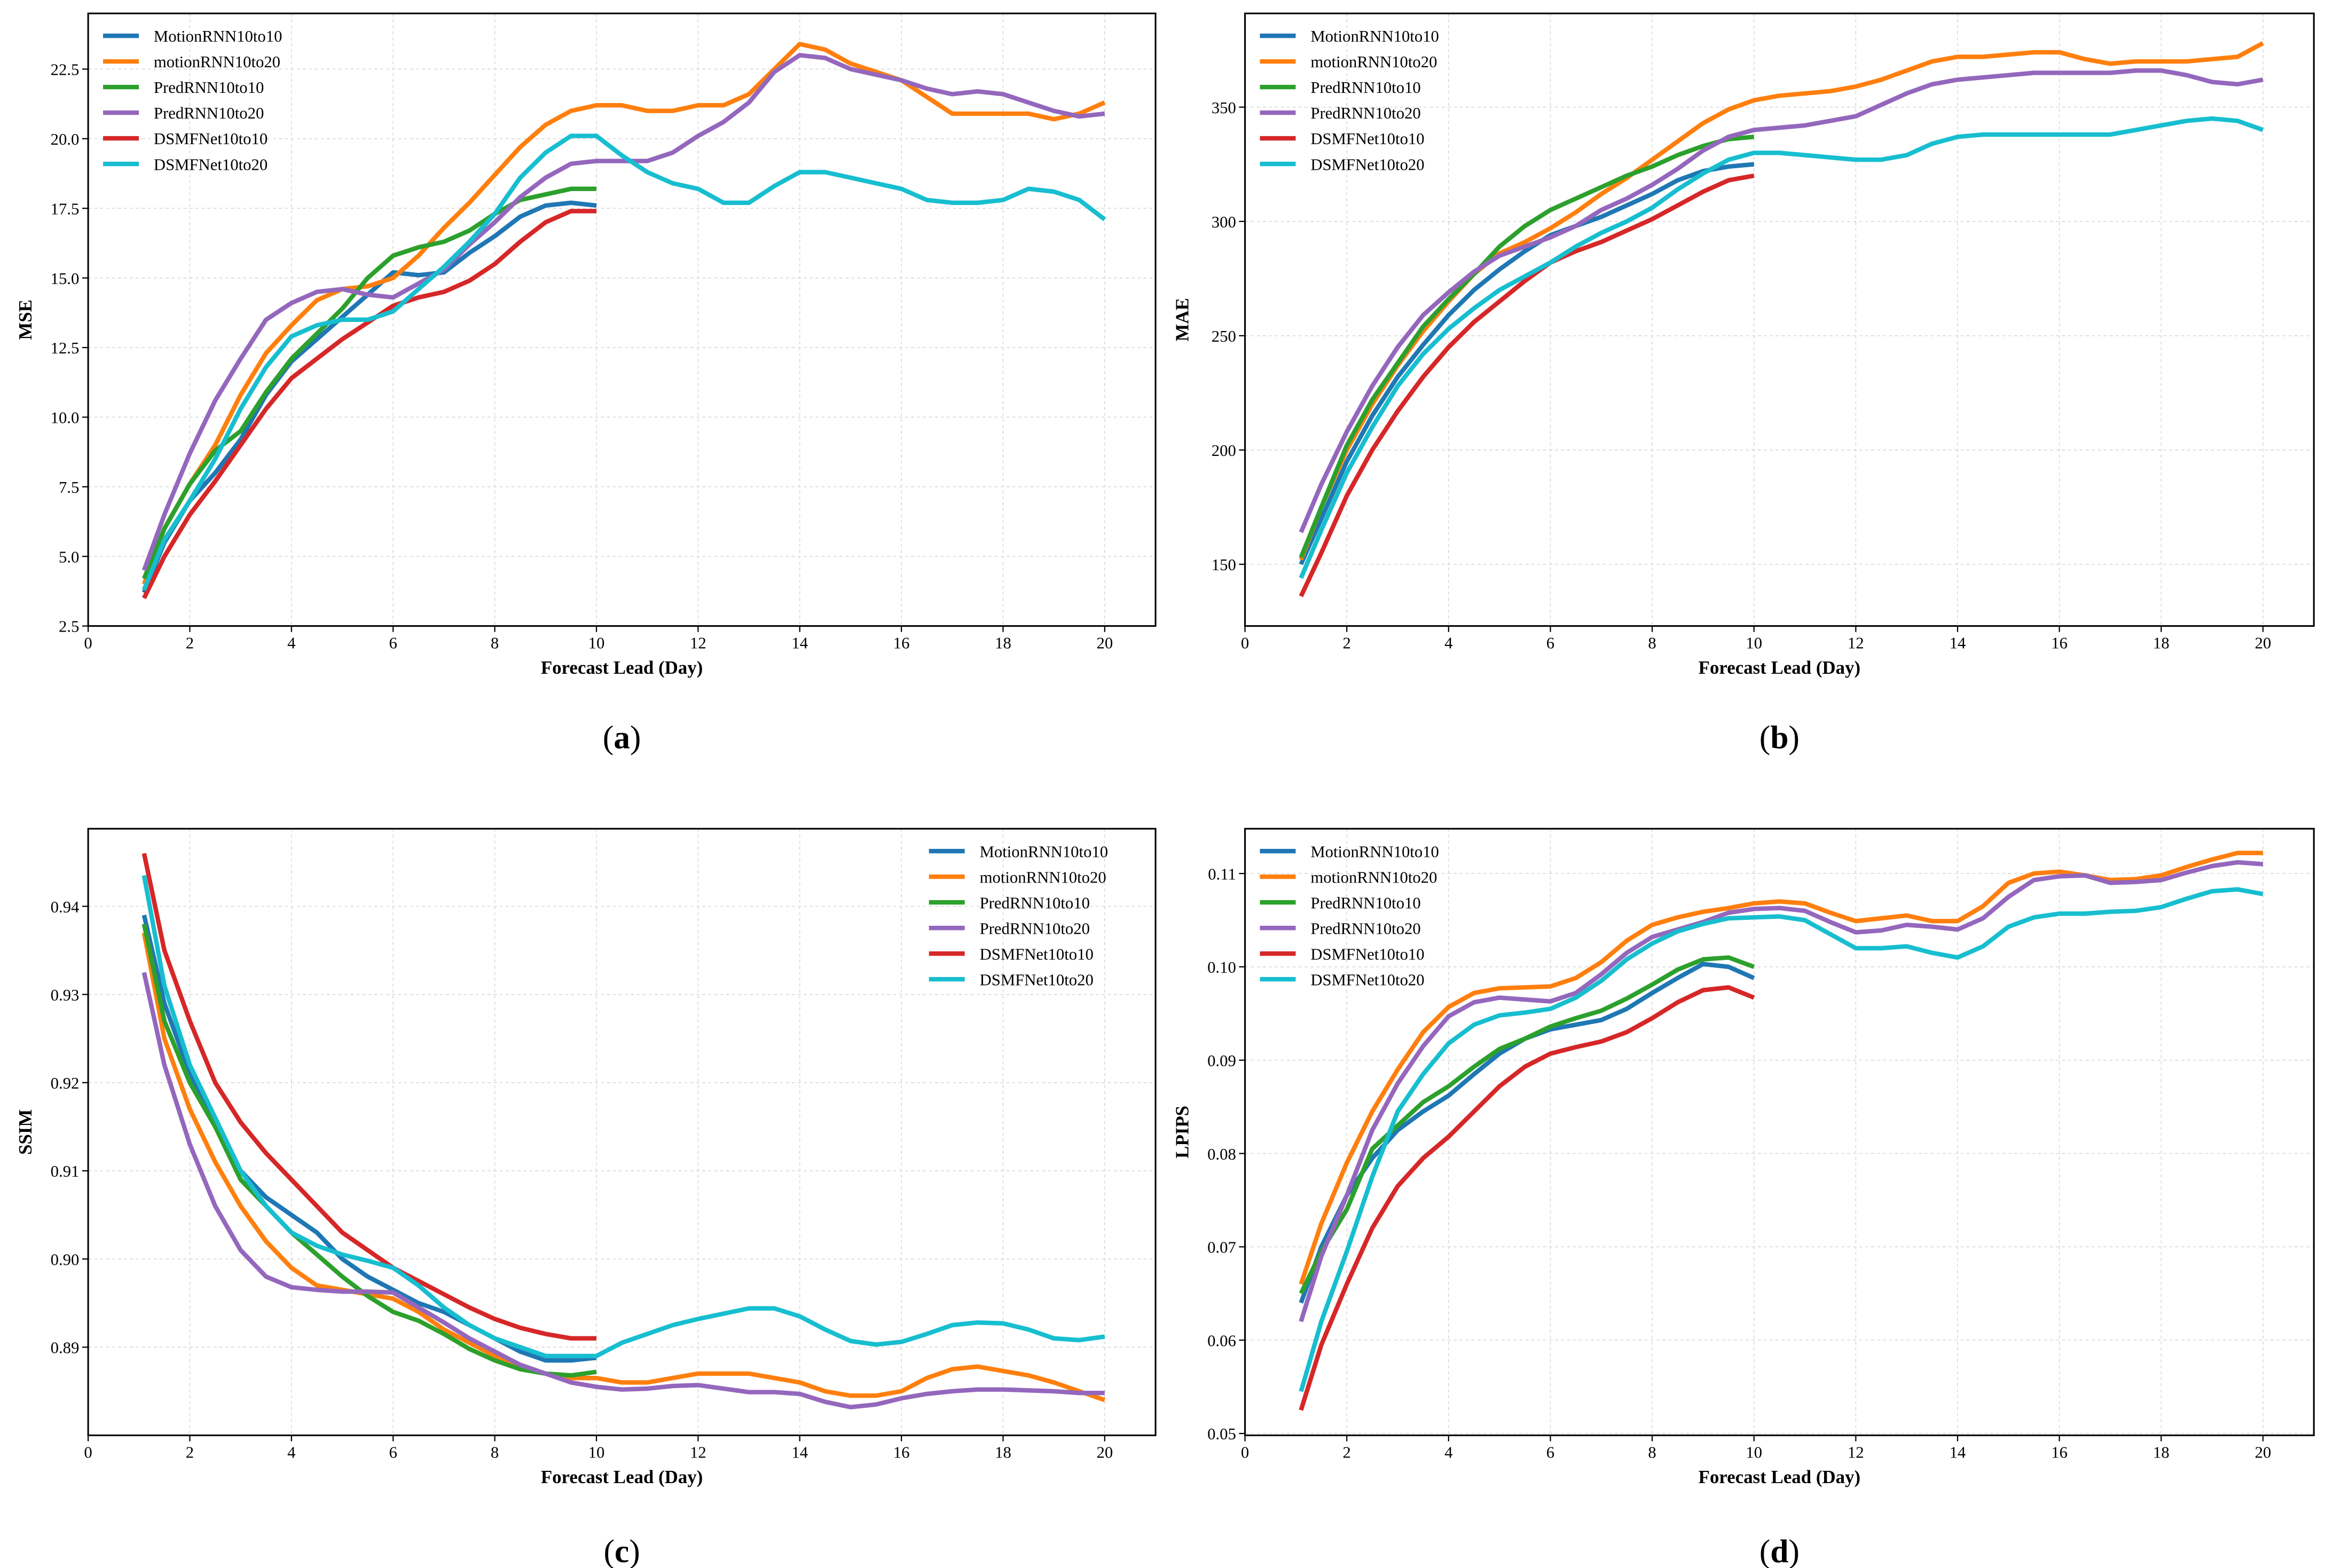 Image resolution: width=2326 pixels, height=1568 pixels. Describe the element at coordinates (25, 1132) in the screenshot. I see `y-axis-label: SSIM` at that location.